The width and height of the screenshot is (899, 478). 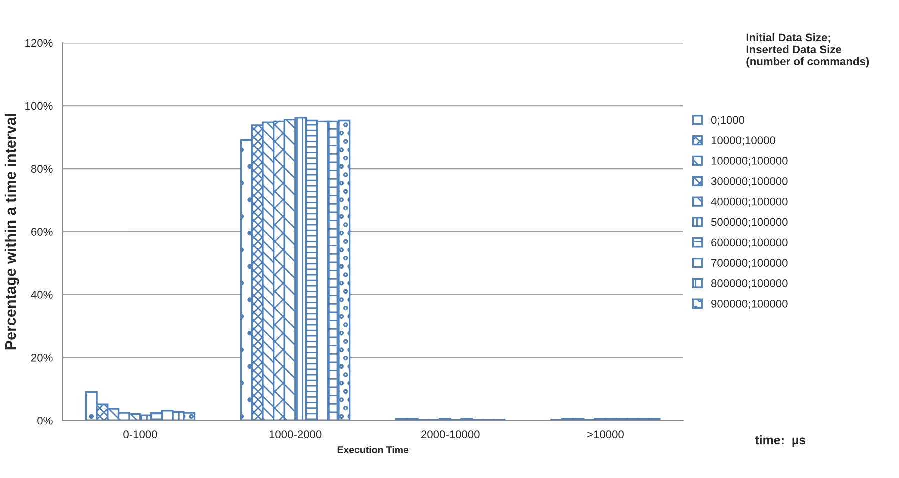 What do you see at coordinates (808, 50) in the screenshot?
I see `legend-title: Initial Data Size; Inserted Data Size (number of commands)` at bounding box center [808, 50].